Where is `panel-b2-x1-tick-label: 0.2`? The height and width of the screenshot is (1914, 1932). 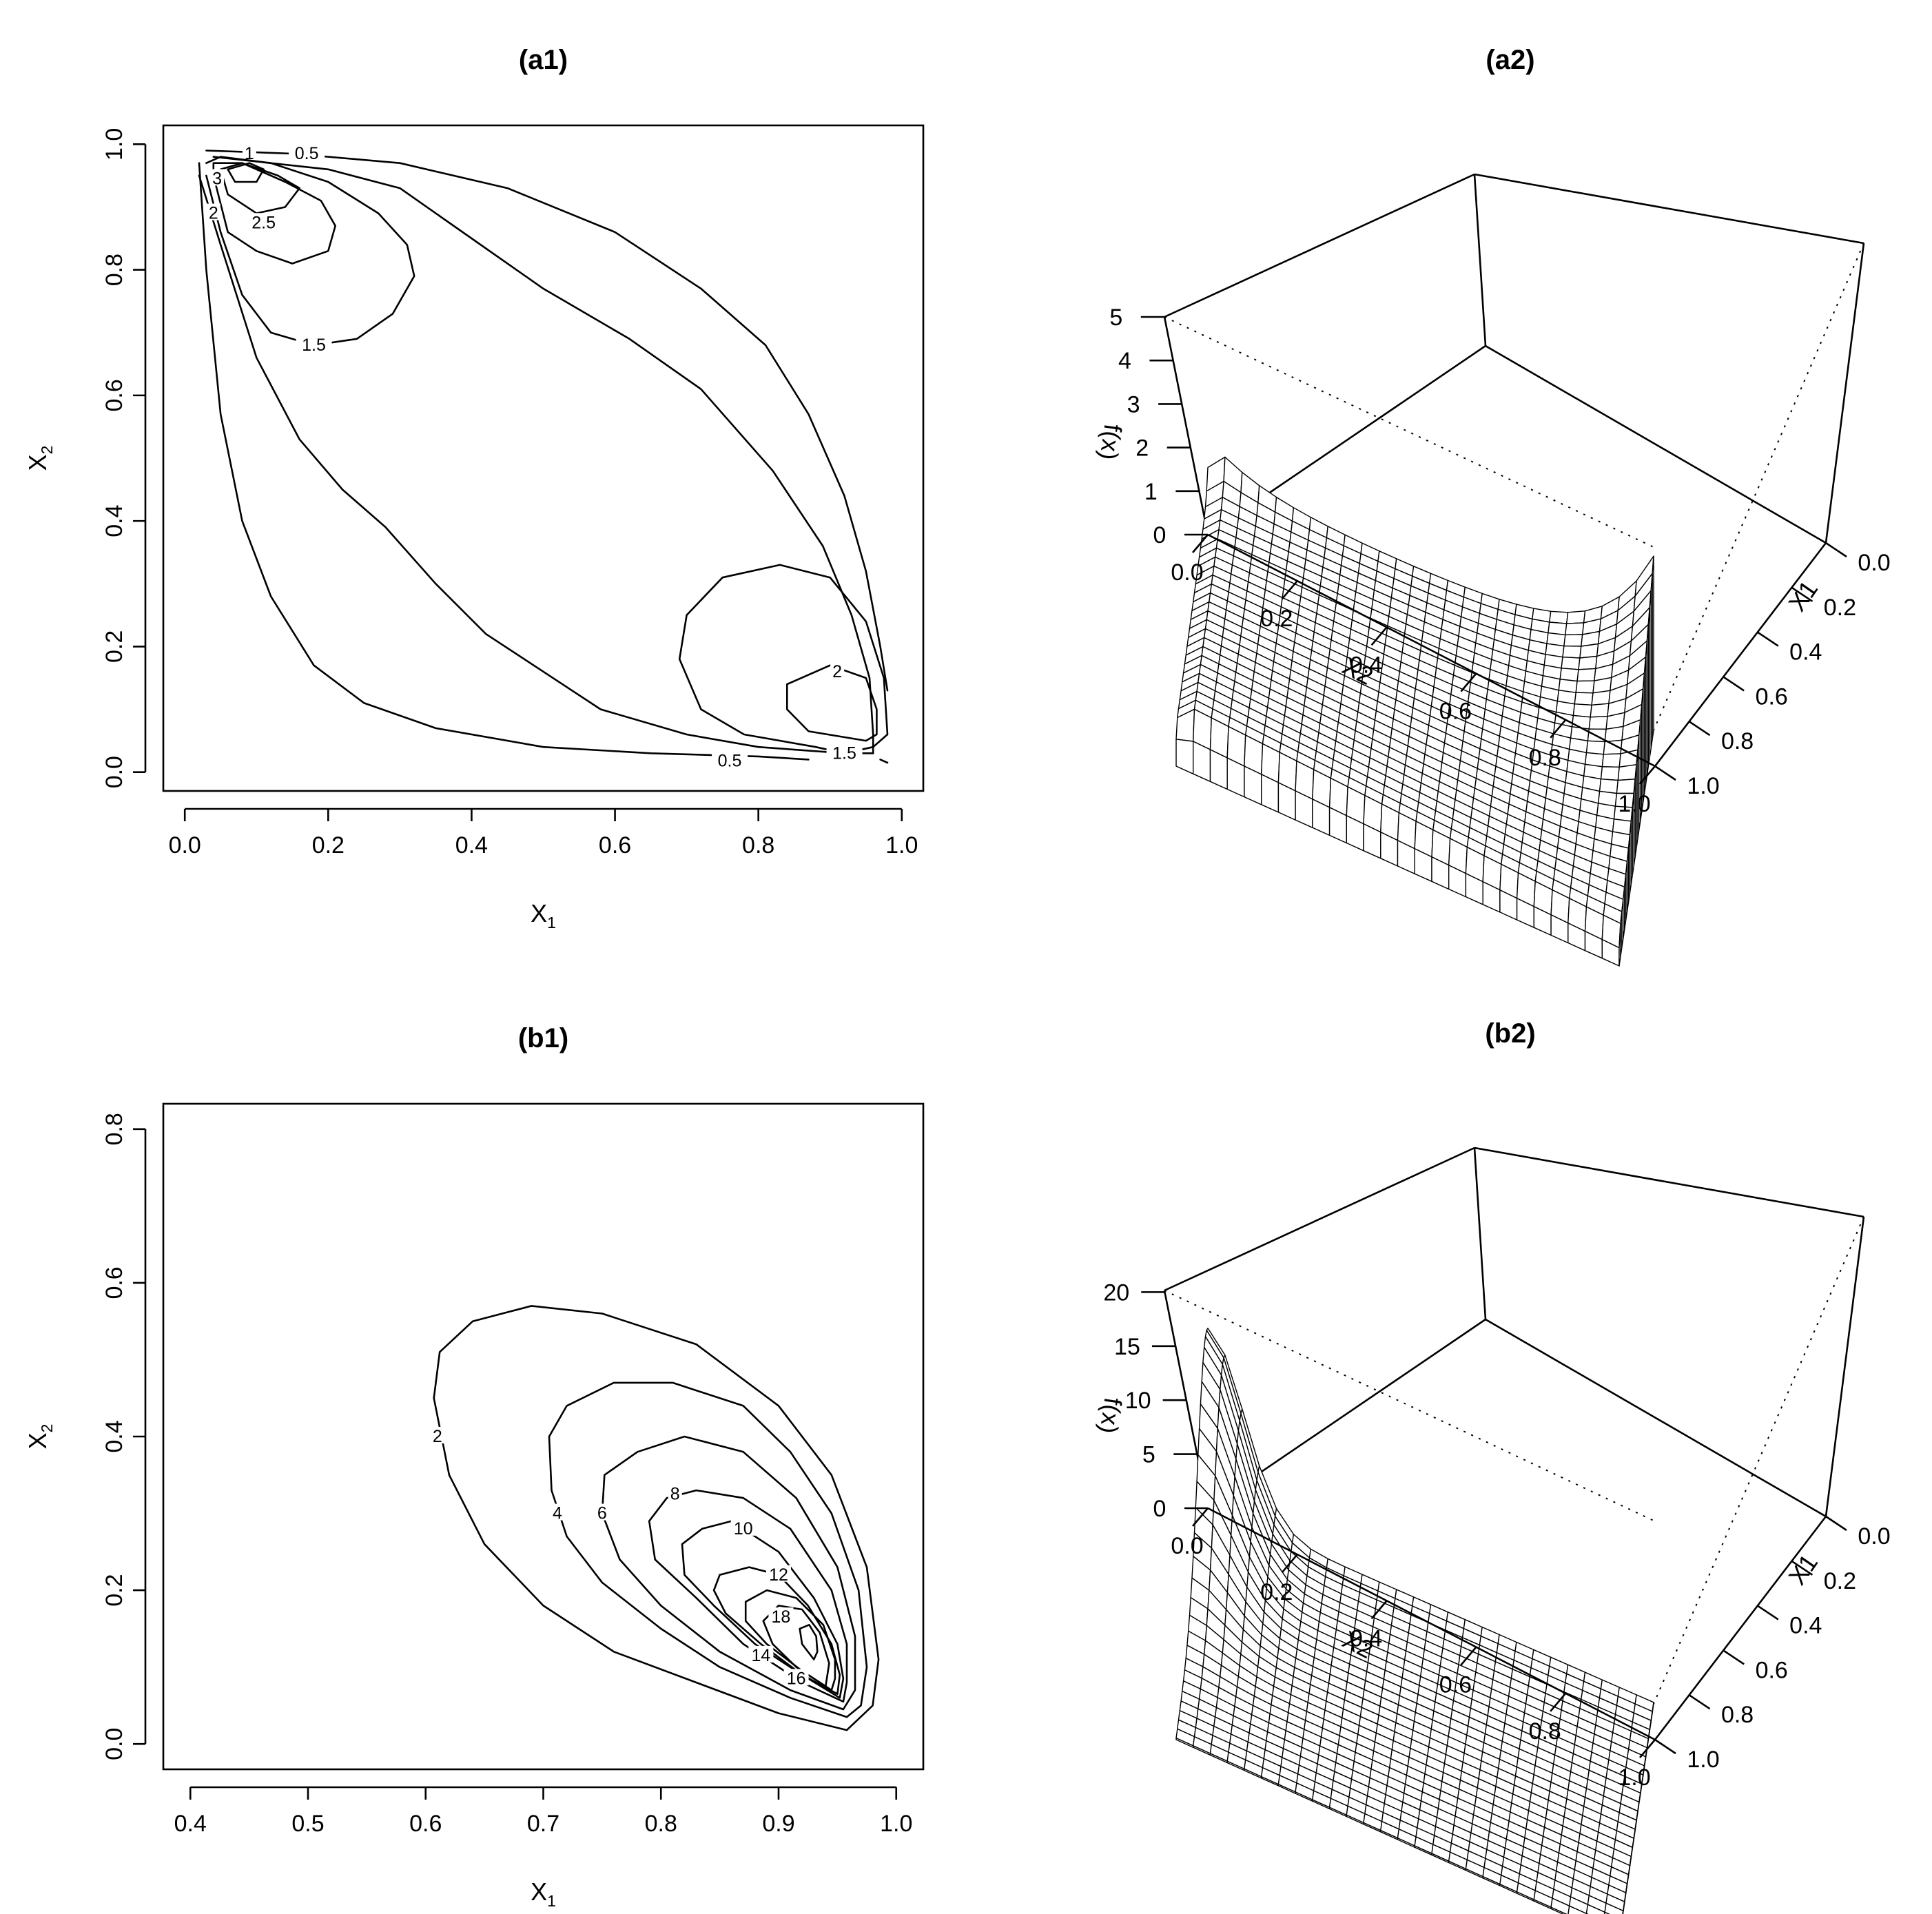
panel-b2-x1-tick-label: 0.2 is located at coordinates (1840, 1581).